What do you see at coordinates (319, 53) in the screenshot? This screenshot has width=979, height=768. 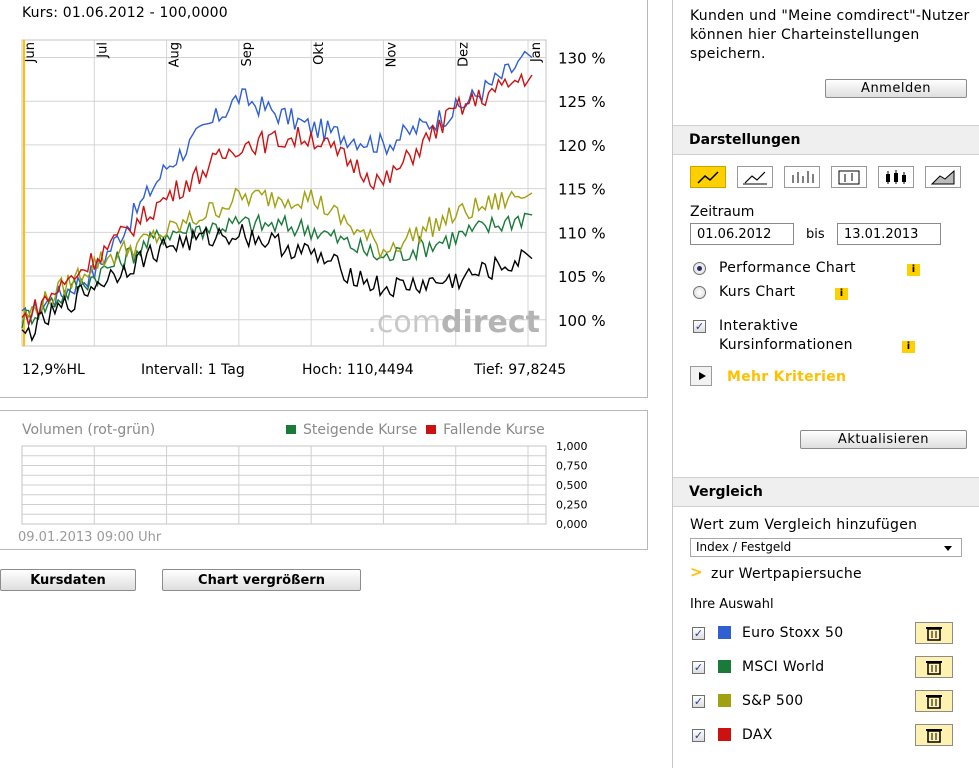 I see `x-tick-label: Okt` at bounding box center [319, 53].